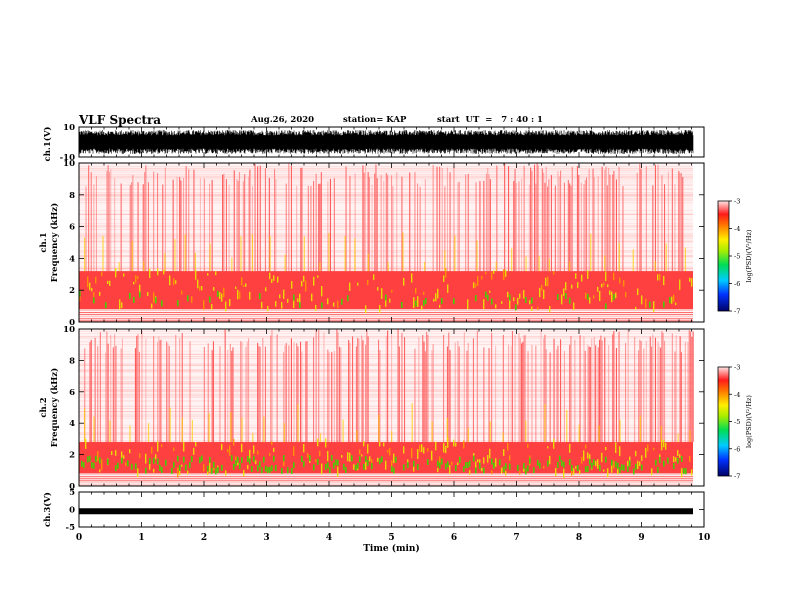  What do you see at coordinates (72, 228) in the screenshot?
I see `ch1-spec-y-tick-label: 6` at bounding box center [72, 228].